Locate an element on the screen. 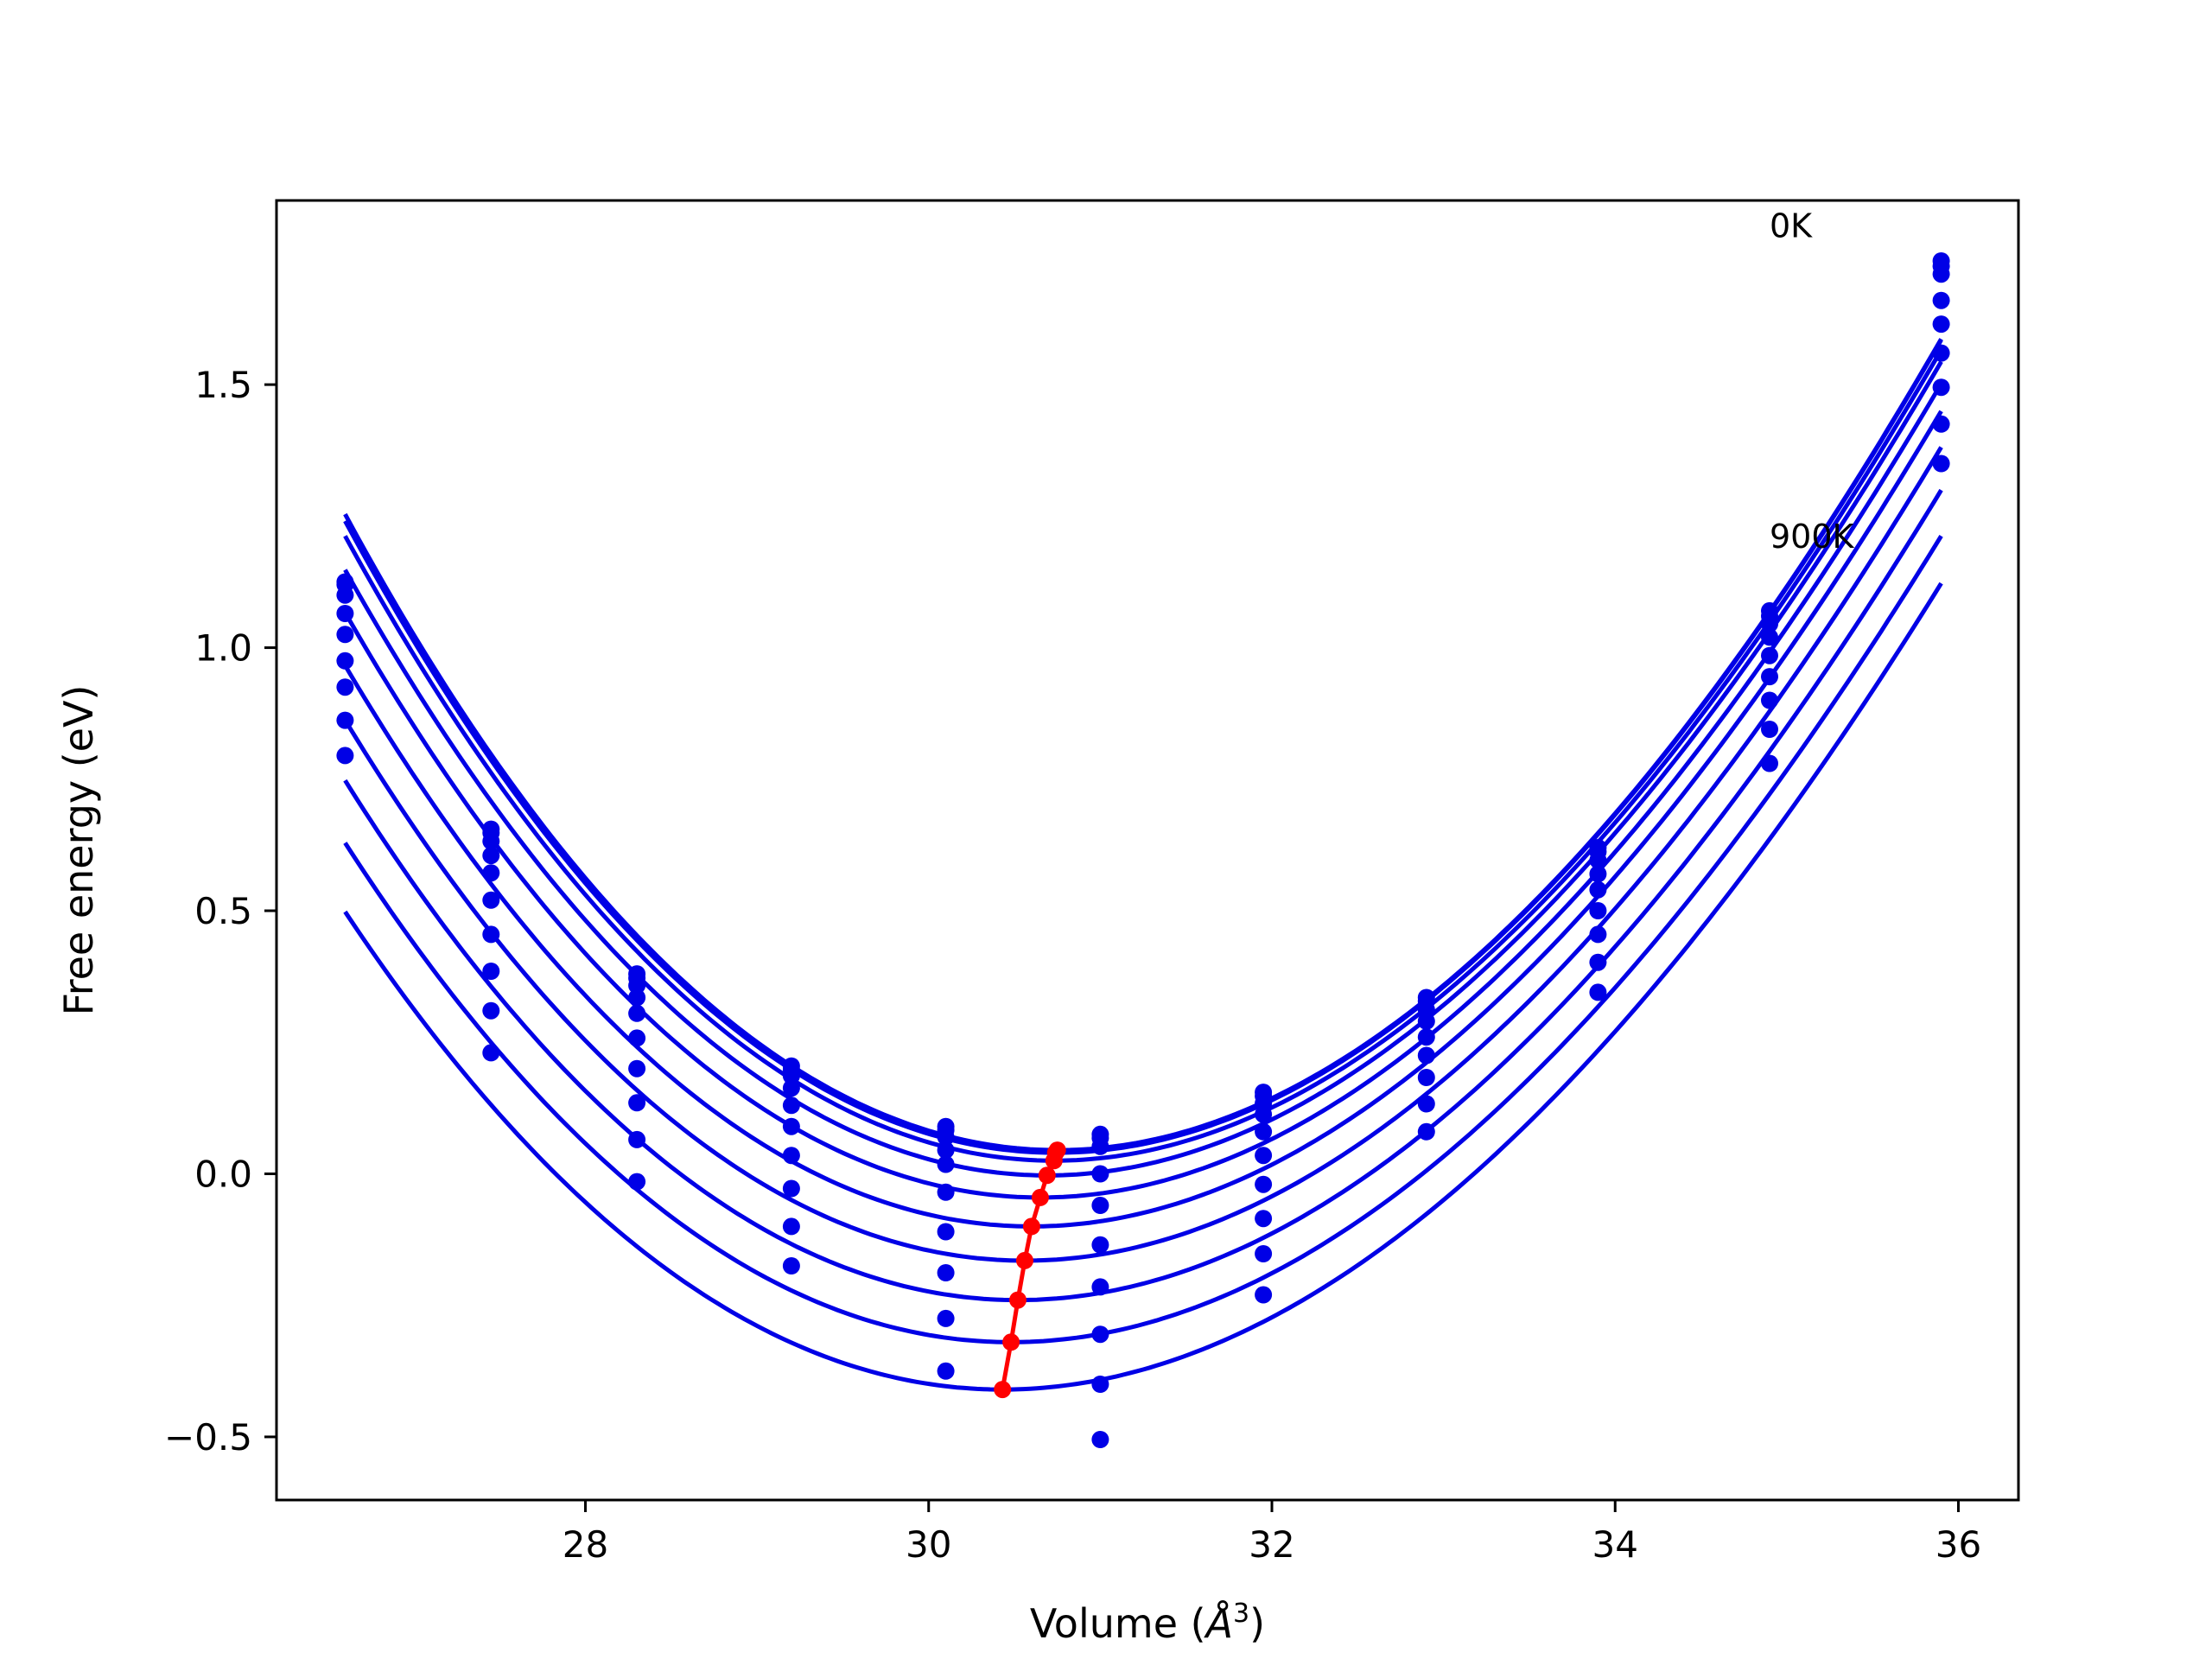 This screenshot has width=2212, height=1659. y-axis-label: Free energy (eV) is located at coordinates (78, 850).